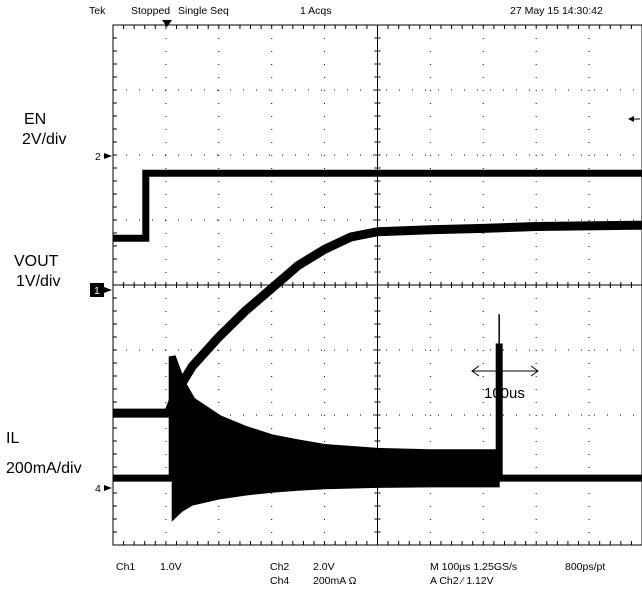 The image size is (642, 601). What do you see at coordinates (335, 439) in the screenshot?
I see `trace-il-ripple-band` at bounding box center [335, 439].